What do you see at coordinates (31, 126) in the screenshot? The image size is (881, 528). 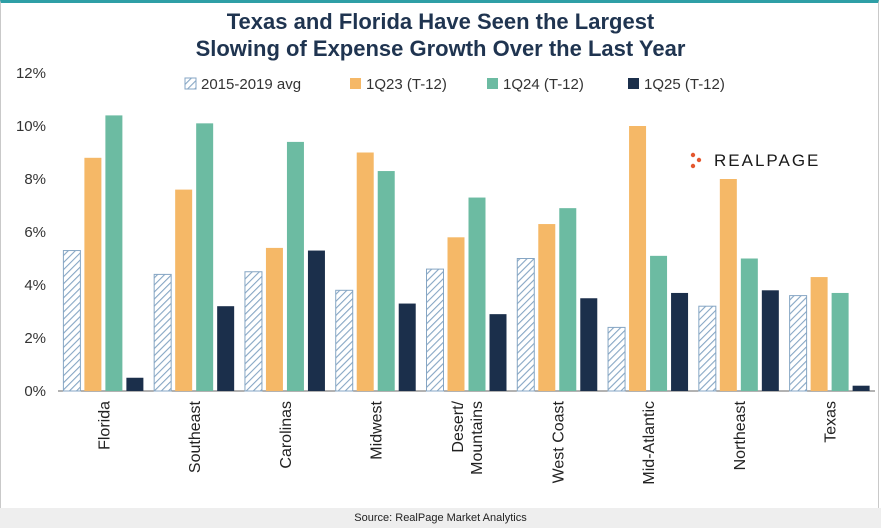 I see `y-tick-label: 10%` at bounding box center [31, 126].